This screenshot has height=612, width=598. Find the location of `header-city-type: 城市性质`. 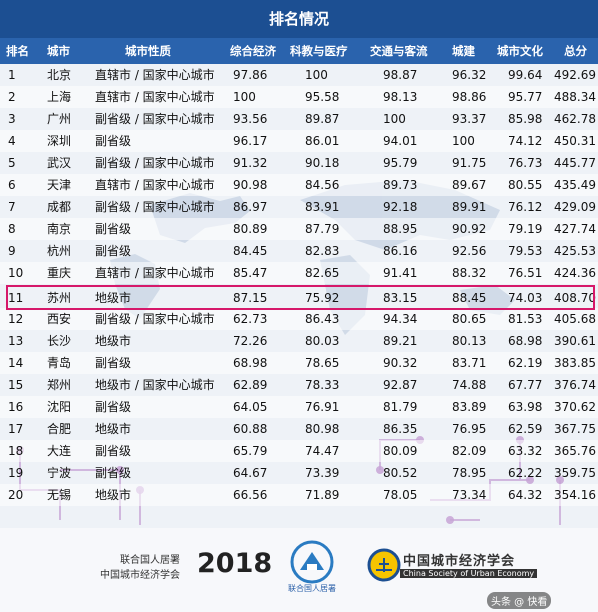

header-city-type: 城市性质 is located at coordinates (148, 51).